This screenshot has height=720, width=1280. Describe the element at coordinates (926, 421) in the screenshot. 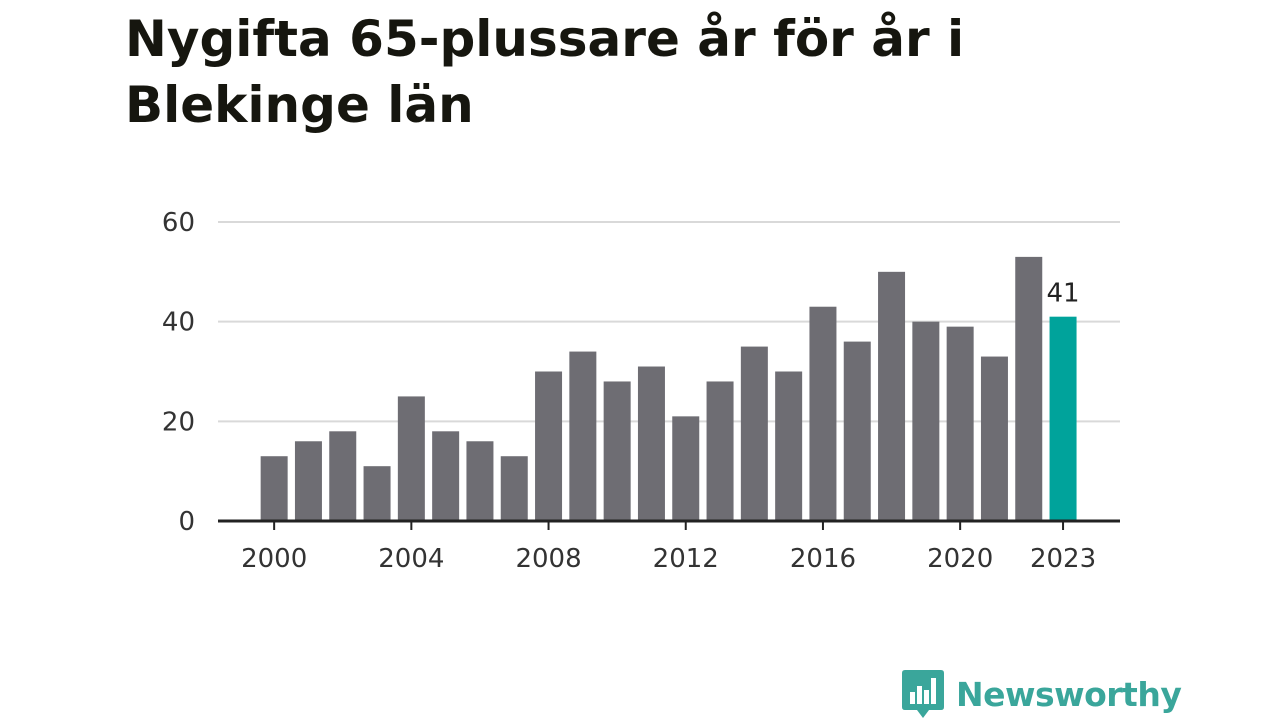

I see `bar-2019` at that location.